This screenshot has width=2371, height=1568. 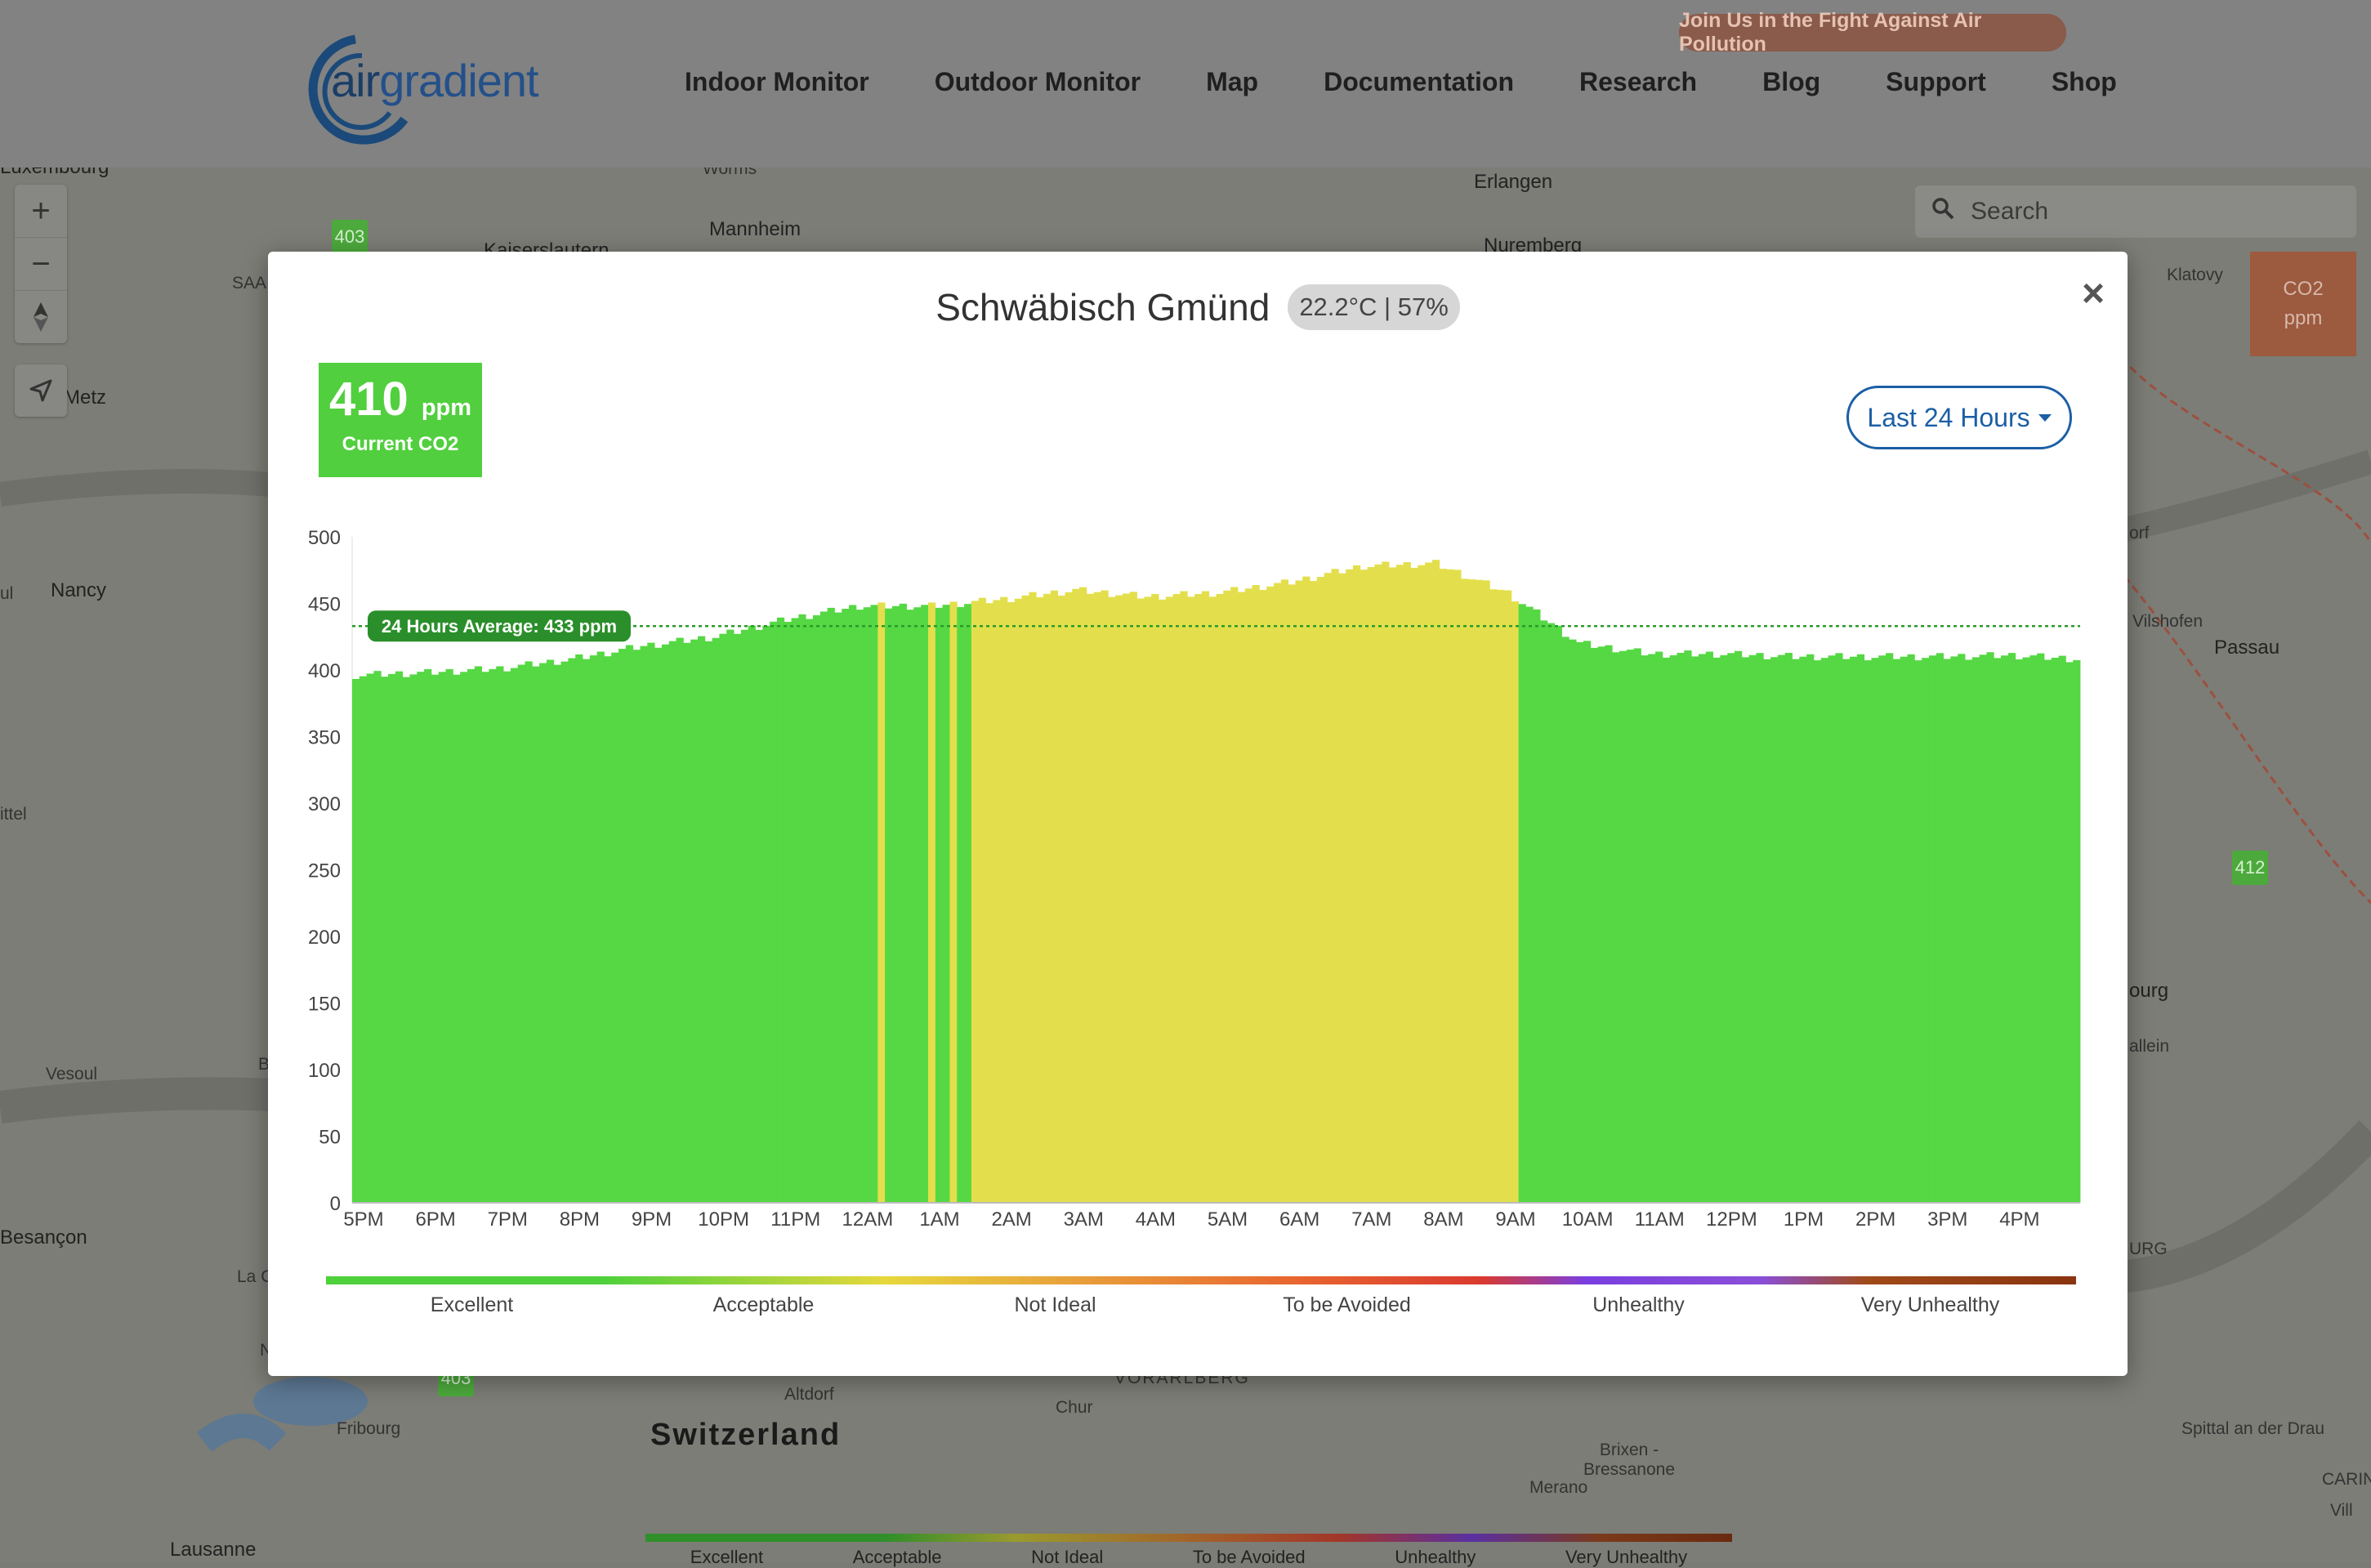 I want to click on map-label-lausanne: Lausanne, so click(x=213, y=1550).